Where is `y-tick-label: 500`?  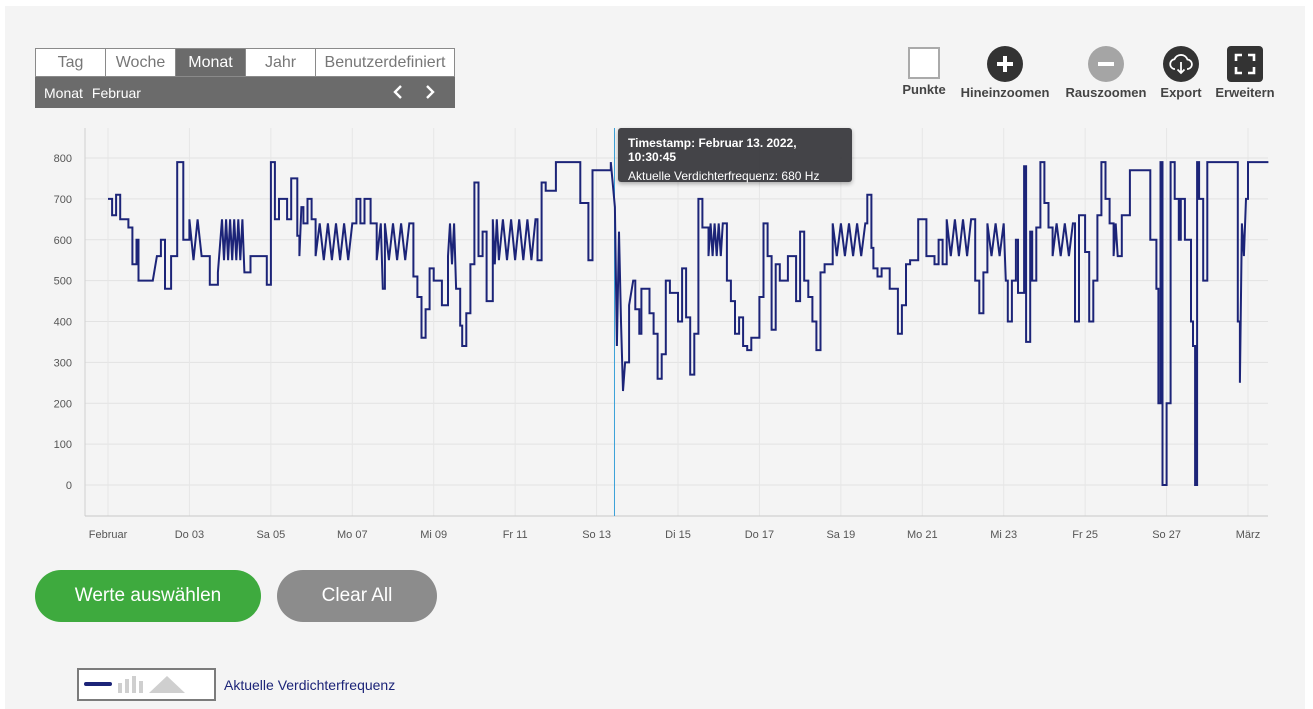
y-tick-label: 500 is located at coordinates (63, 282).